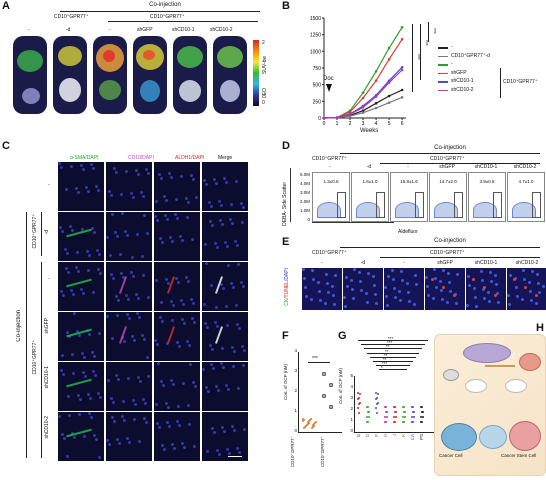  Describe the element at coordinates (408, 167) in the screenshot. I see `facs-col-label: -` at that location.